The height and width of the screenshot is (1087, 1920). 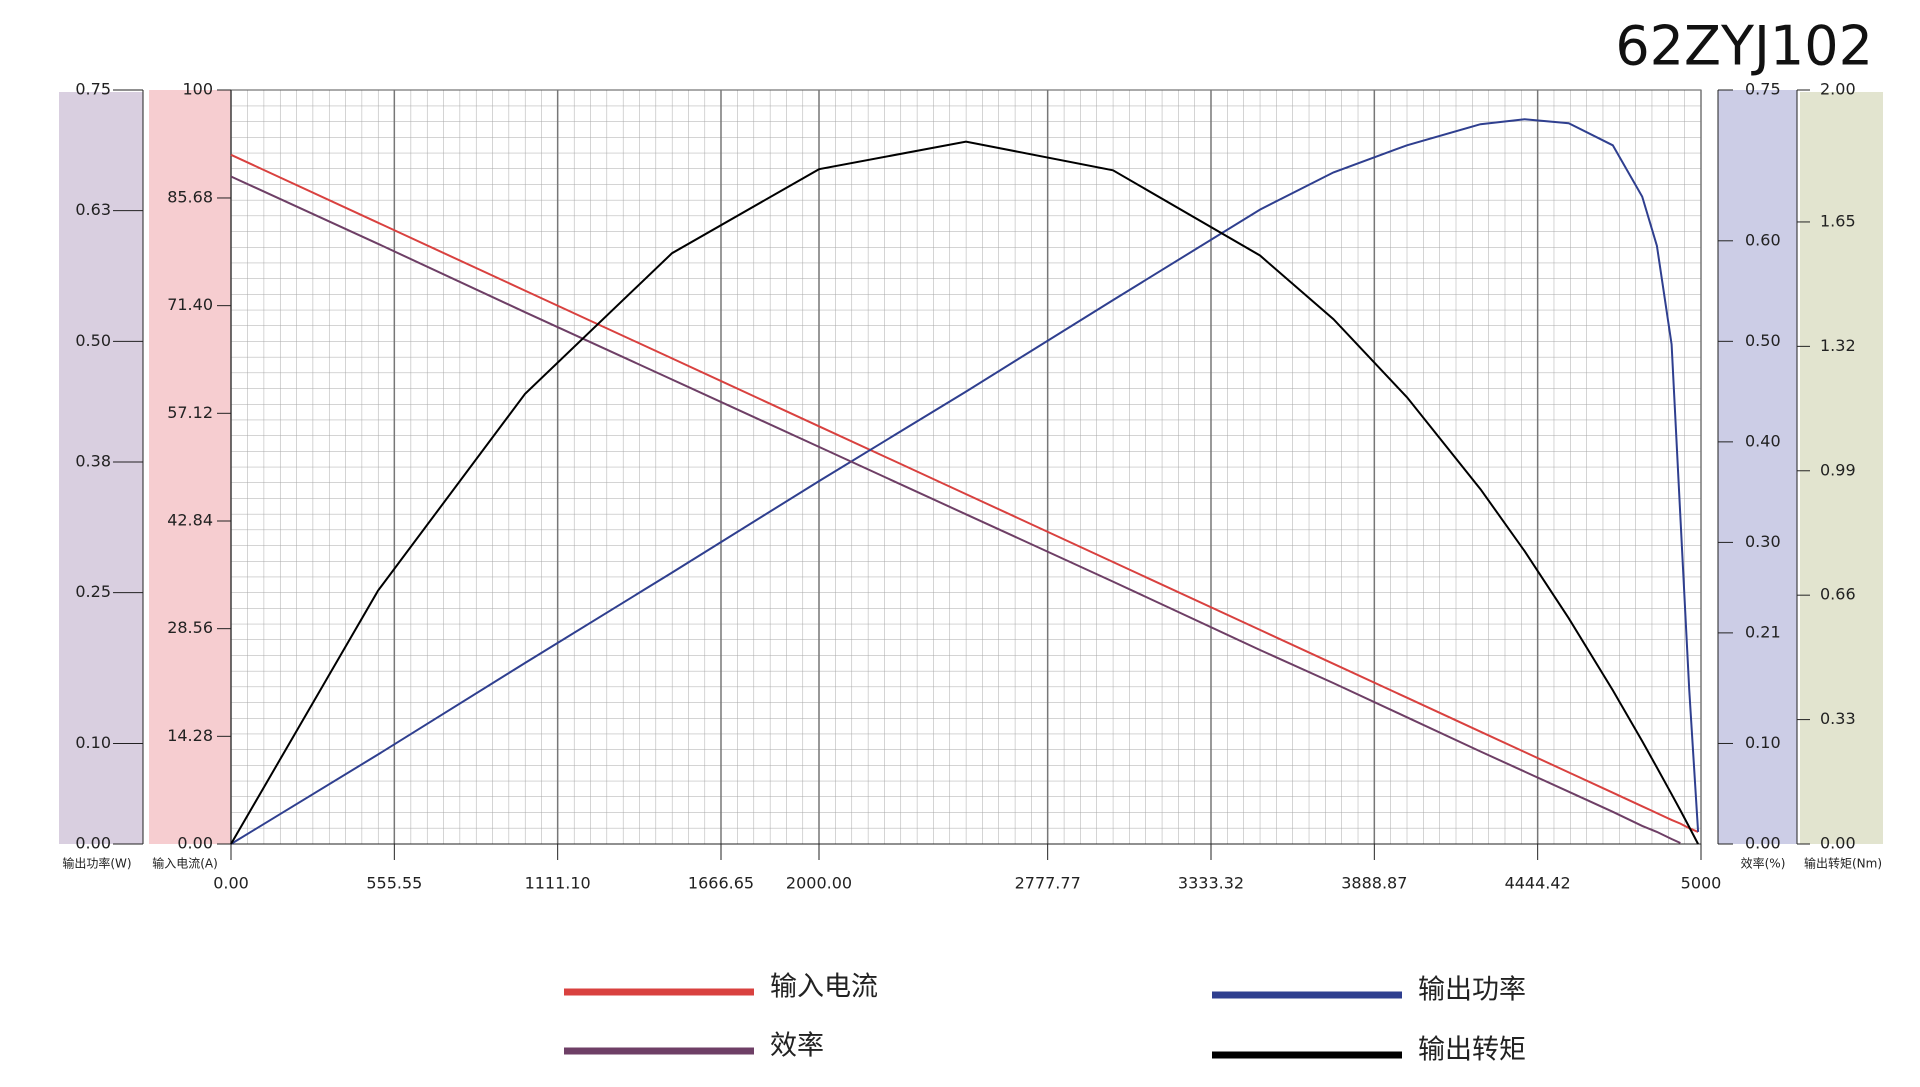 What do you see at coordinates (394, 883) in the screenshot?
I see `x-tick-label: 555.55` at bounding box center [394, 883].